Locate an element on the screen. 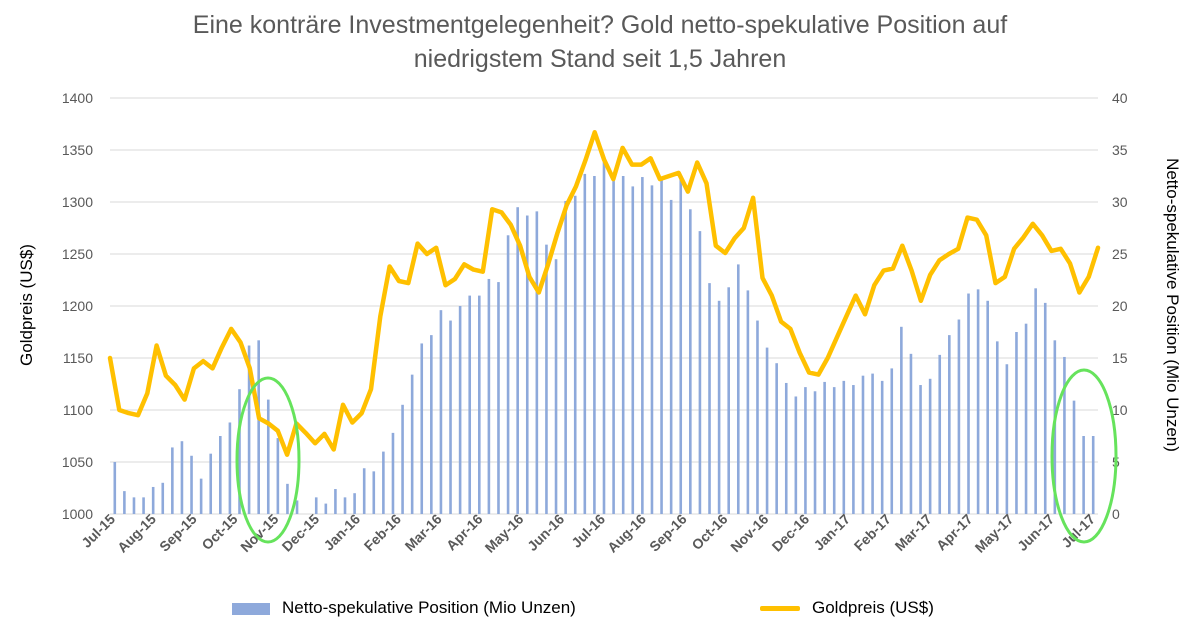  x-tick-label: May-17 is located at coordinates (994, 533).